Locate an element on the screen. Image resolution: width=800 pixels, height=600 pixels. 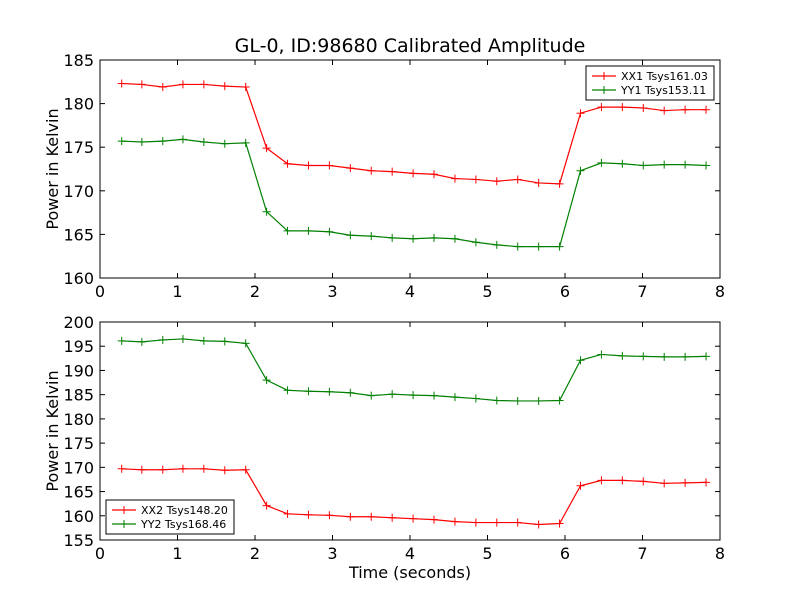
legend-label: YY2 Tsys168.46 is located at coordinates (183, 524).